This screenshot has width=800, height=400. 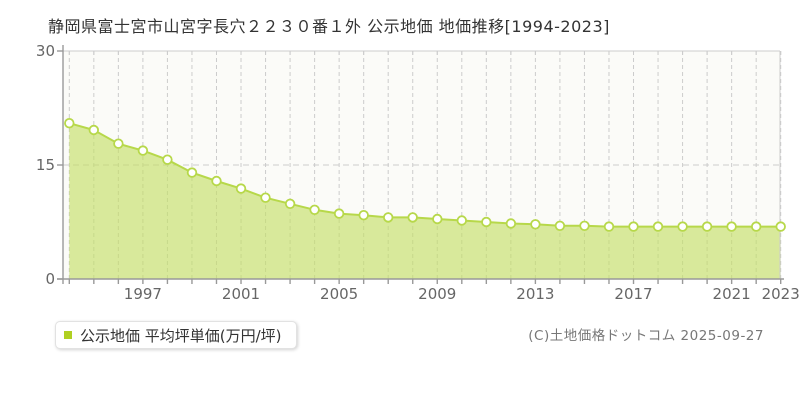 I want to click on x-axis-label: 2021, so click(x=731, y=294).